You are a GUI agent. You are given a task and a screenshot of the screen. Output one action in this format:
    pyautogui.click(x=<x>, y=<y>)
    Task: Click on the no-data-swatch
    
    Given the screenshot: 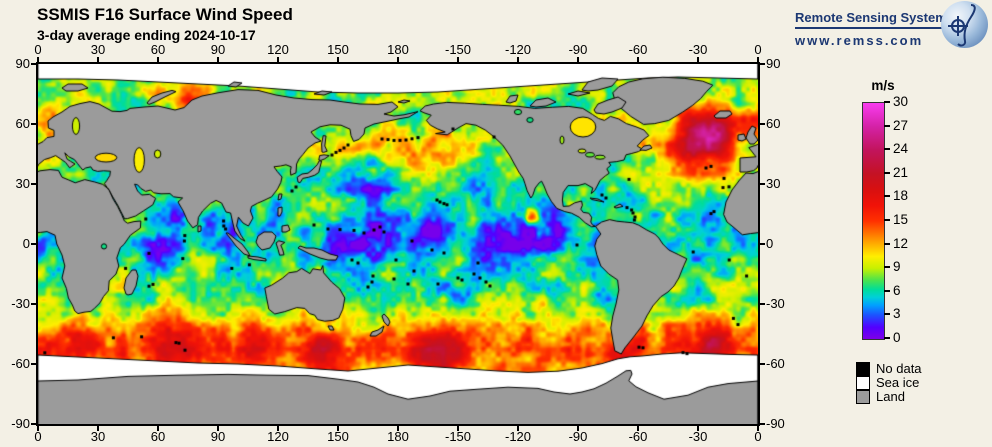 What is the action you would take?
    pyautogui.click(x=863, y=369)
    